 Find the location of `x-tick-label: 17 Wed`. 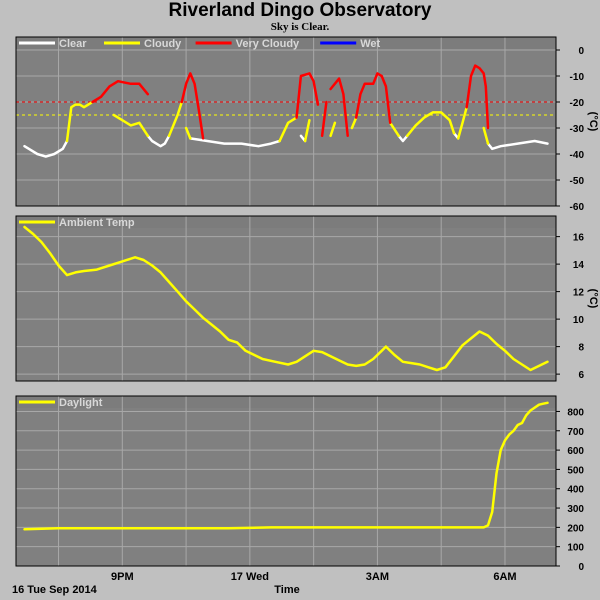

x-tick-label: 17 Wed is located at coordinates (250, 577).